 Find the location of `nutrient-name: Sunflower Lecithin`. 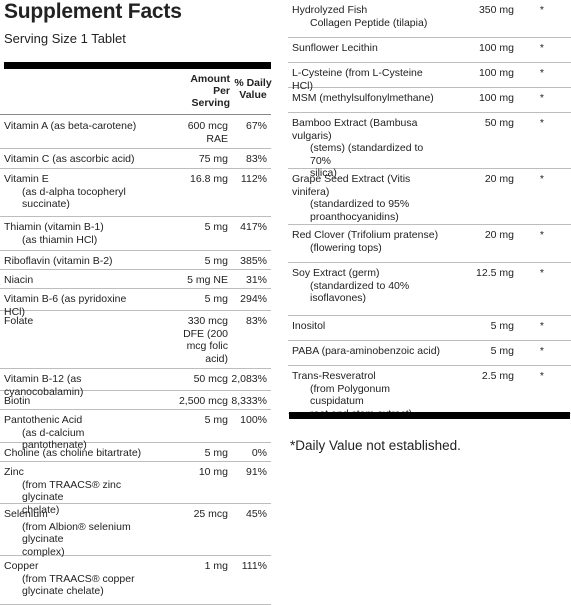

nutrient-name: Sunflower Lecithin is located at coordinates (335, 48).